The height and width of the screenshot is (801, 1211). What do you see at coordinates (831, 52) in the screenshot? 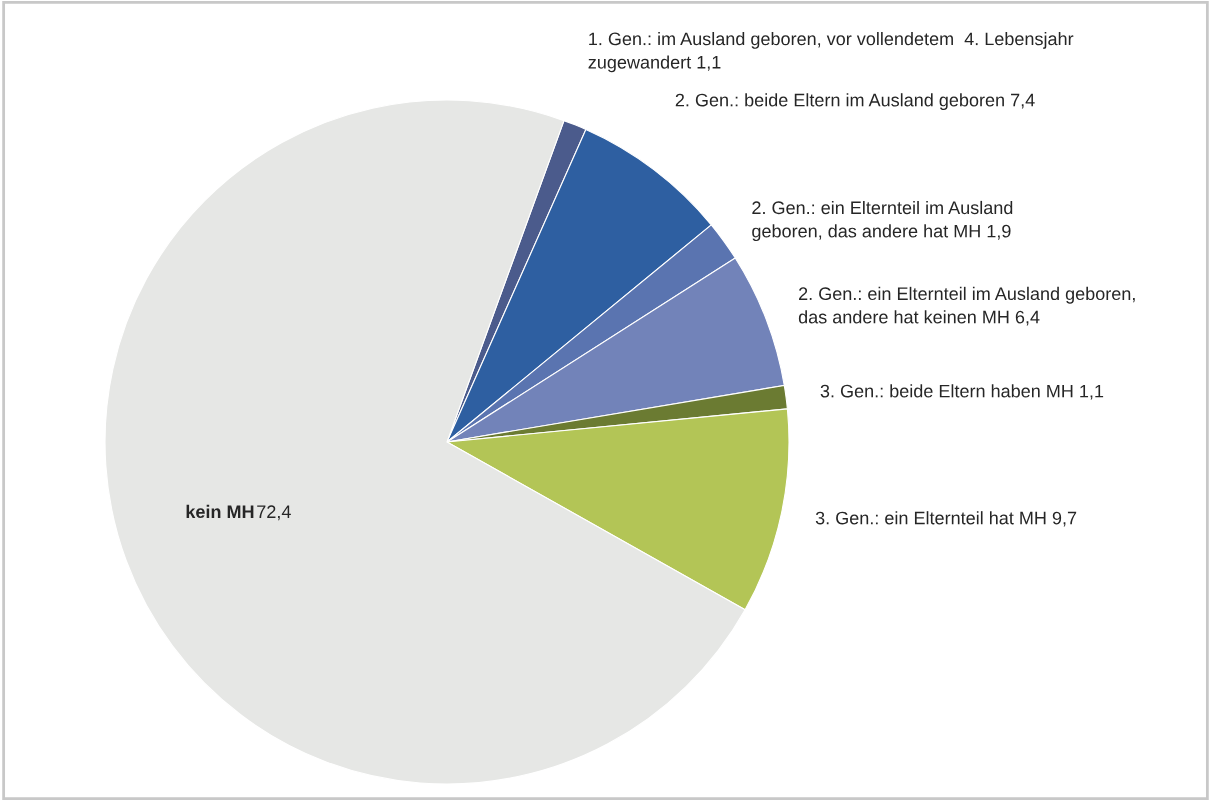
I see `slice-label: 1. Gen.: im Ausland geboren, vor vollendetem 4. Lebensjahr zugewandert 1,1` at bounding box center [831, 52].